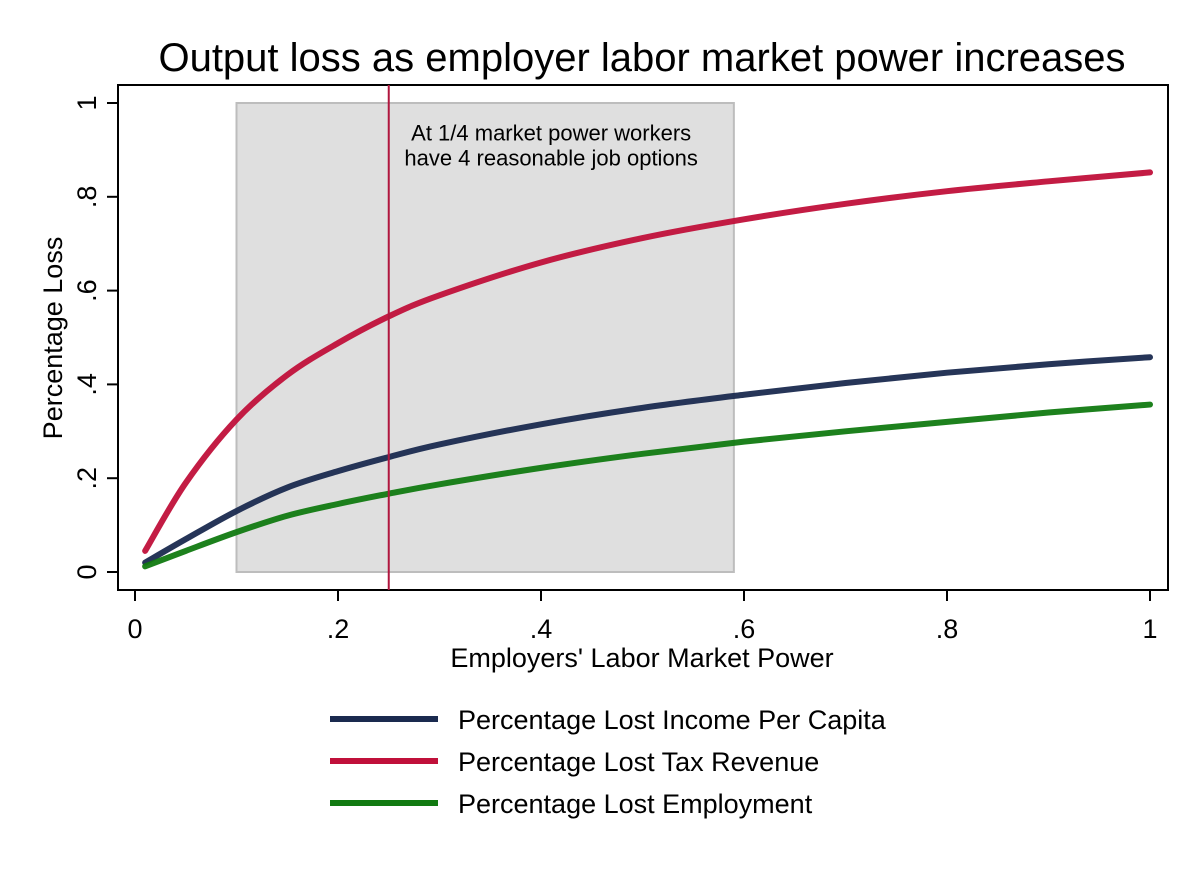  What do you see at coordinates (134, 629) in the screenshot?
I see `x-tick-label: 0` at bounding box center [134, 629].